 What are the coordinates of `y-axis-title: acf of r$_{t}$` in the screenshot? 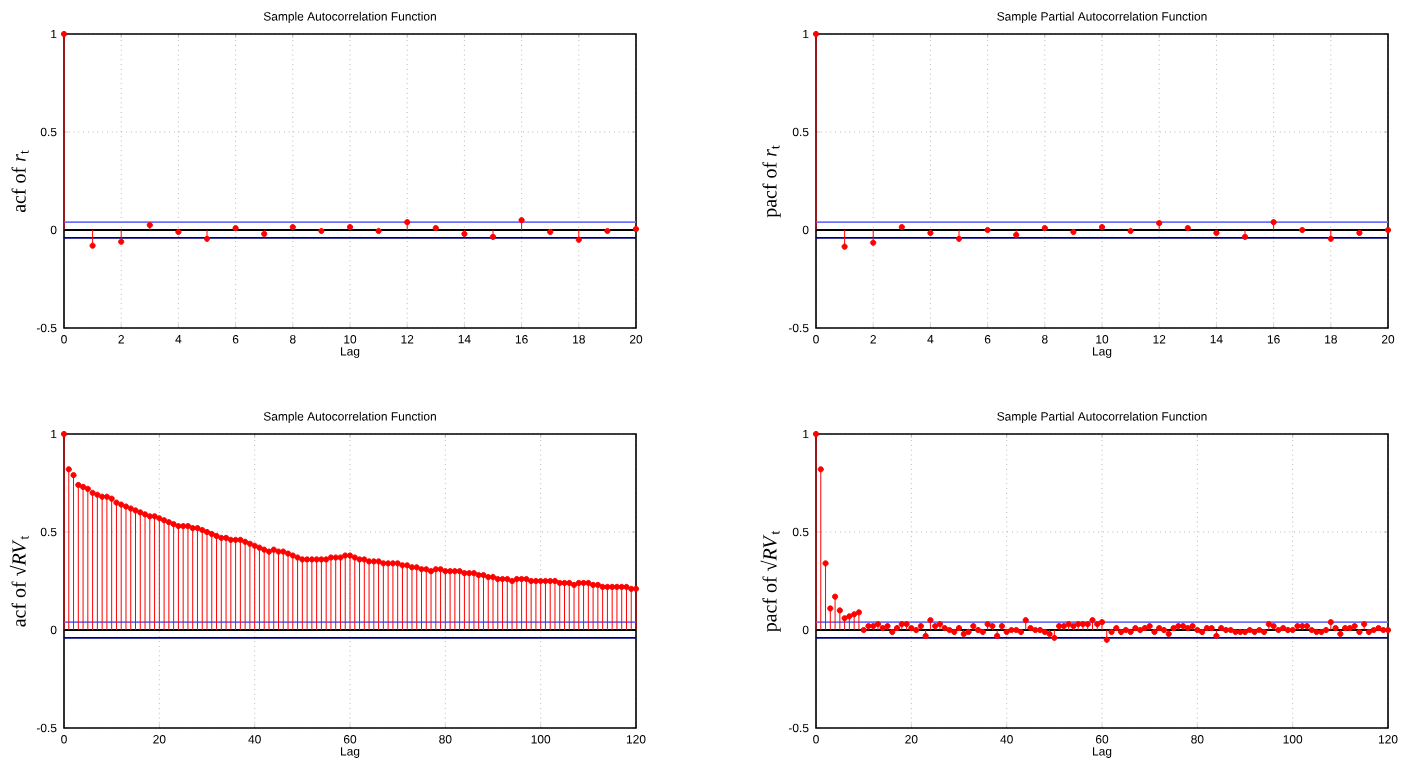 It's located at (20, 181).